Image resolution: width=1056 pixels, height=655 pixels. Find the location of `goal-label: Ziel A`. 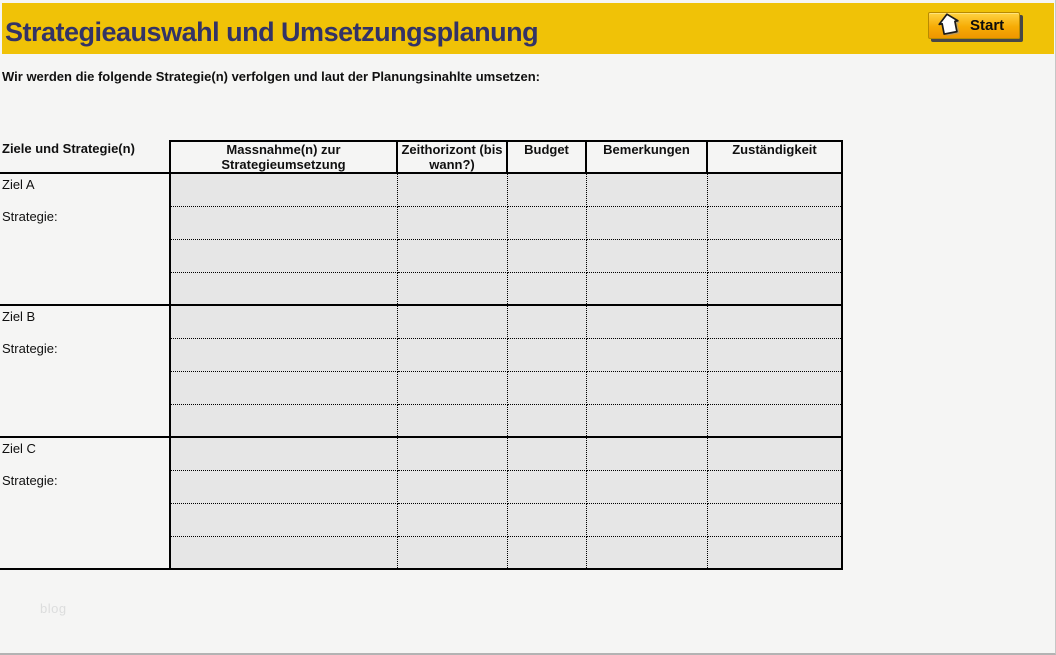

goal-label: Ziel A is located at coordinates (18, 184).